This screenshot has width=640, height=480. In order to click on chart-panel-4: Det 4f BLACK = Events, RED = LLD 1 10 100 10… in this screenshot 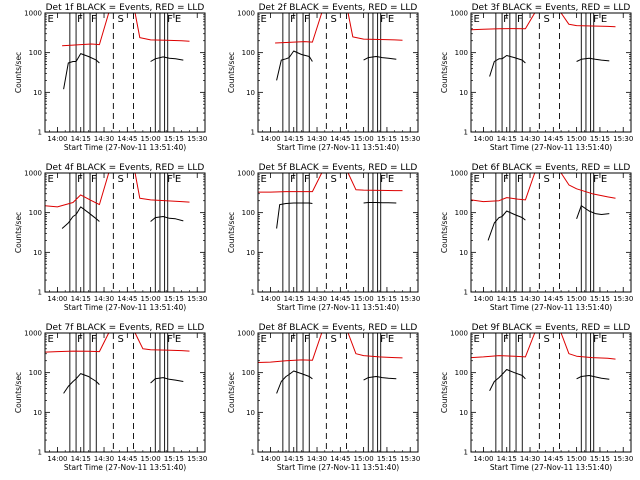, I will do `click(110, 237)`.